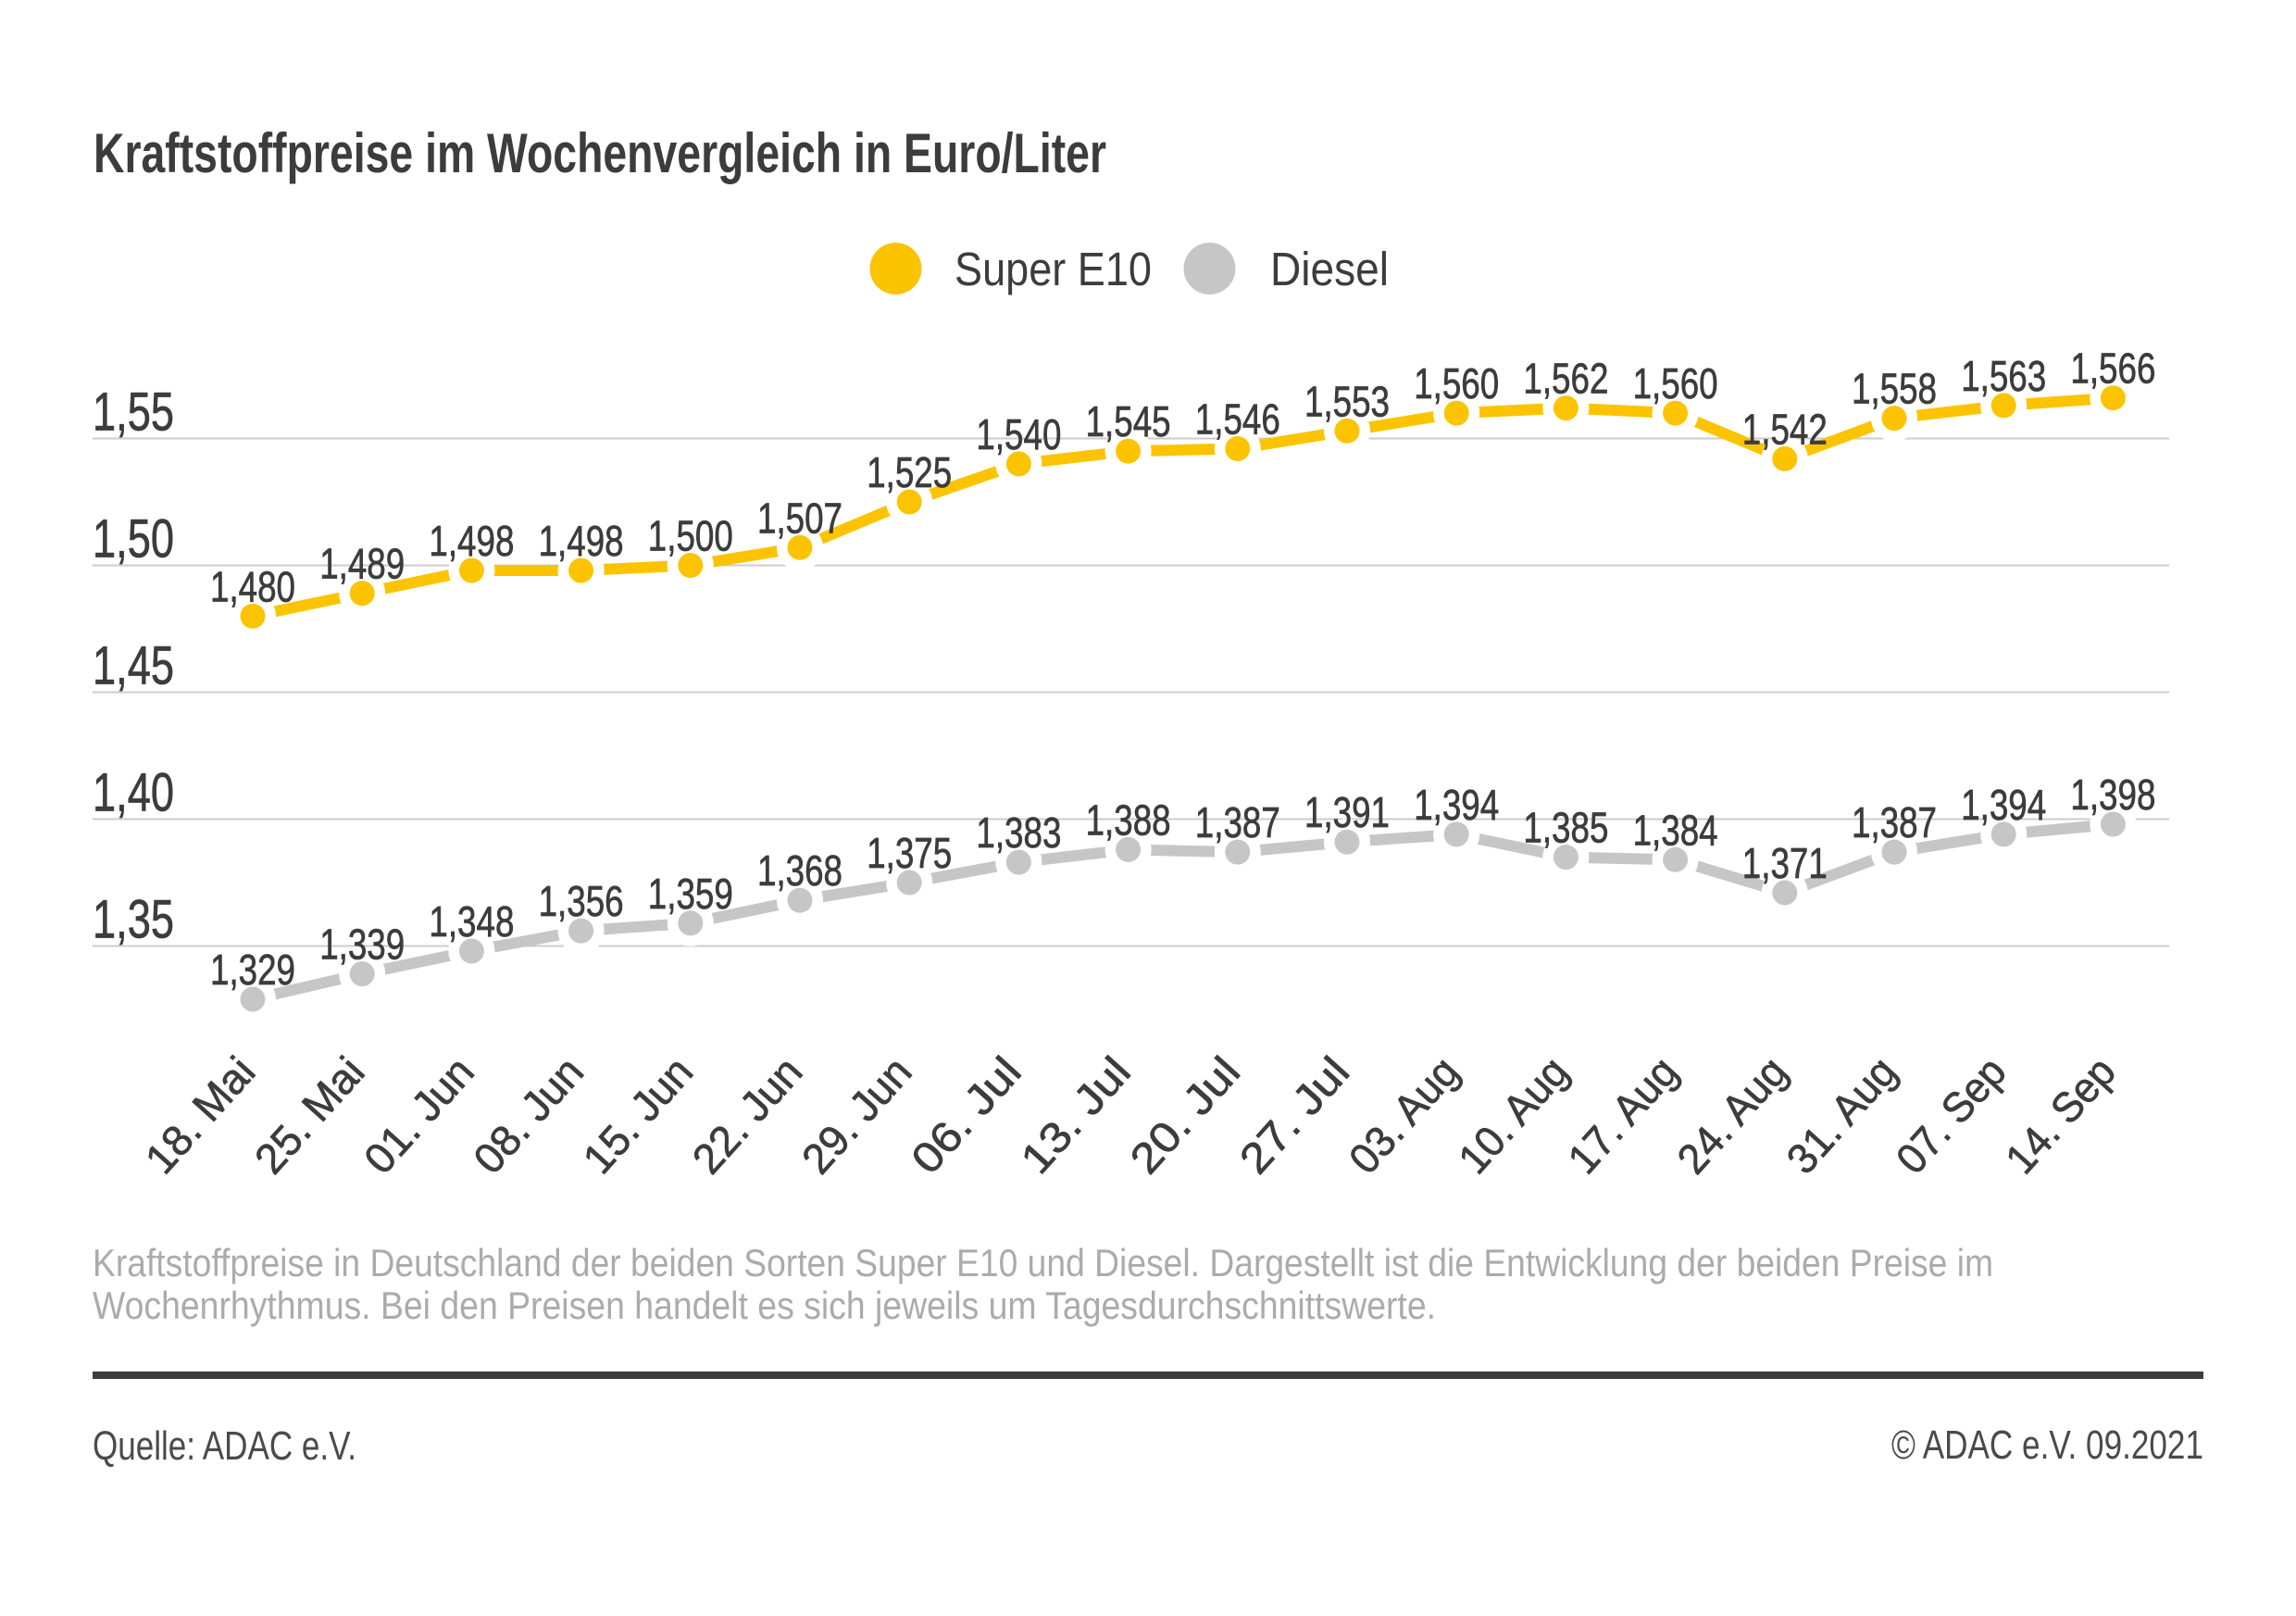  I want to click on svg-text: 1,339, so click(362, 945).